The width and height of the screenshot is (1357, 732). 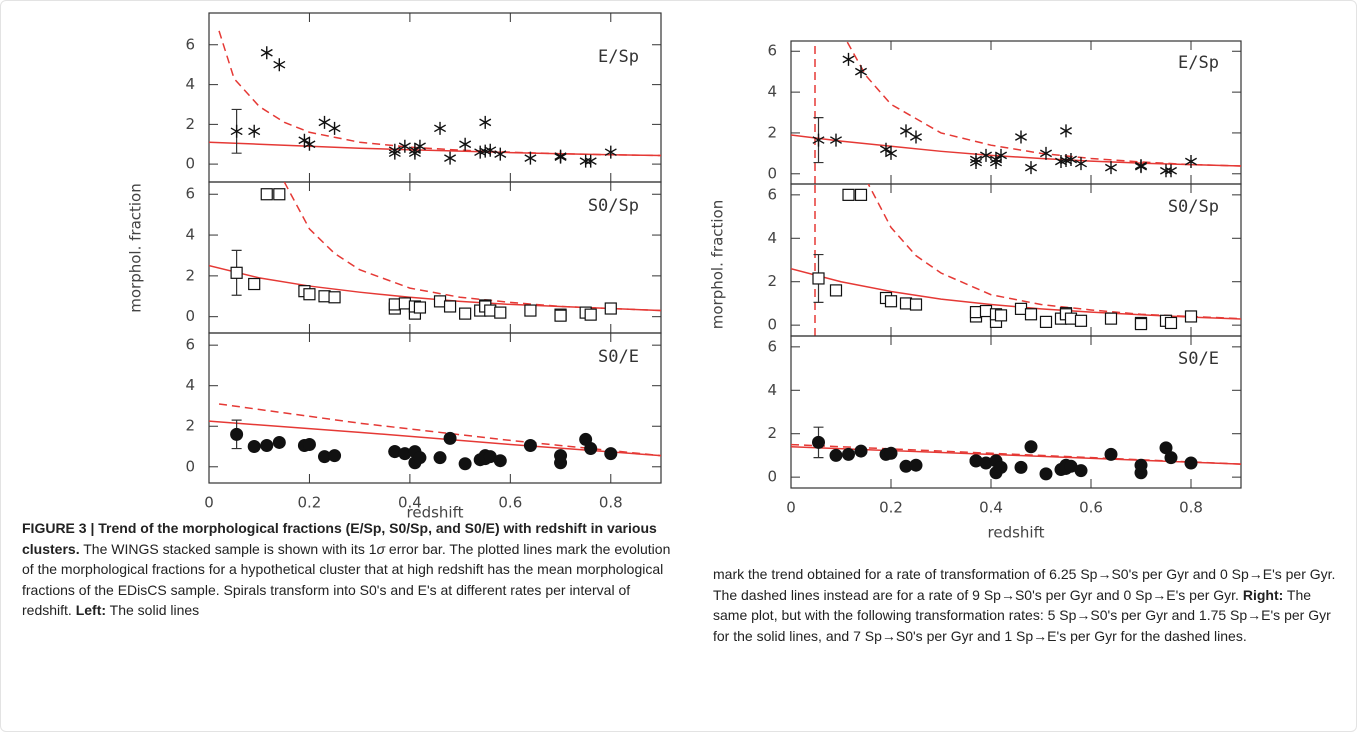 What do you see at coordinates (791, 508) in the screenshot?
I see `x-tick-label: 0` at bounding box center [791, 508].